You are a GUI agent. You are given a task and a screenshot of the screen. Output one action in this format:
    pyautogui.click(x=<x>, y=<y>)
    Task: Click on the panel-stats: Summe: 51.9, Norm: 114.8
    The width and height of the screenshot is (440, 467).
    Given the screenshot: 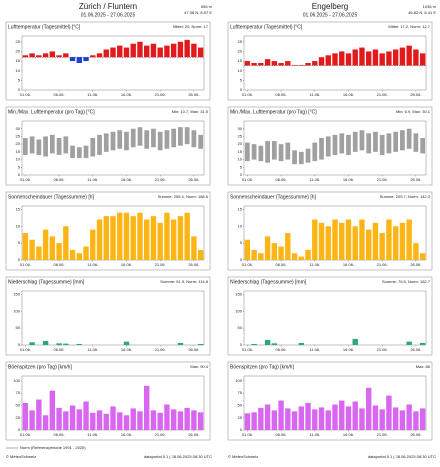 What is the action you would take?
    pyautogui.click(x=184, y=281)
    